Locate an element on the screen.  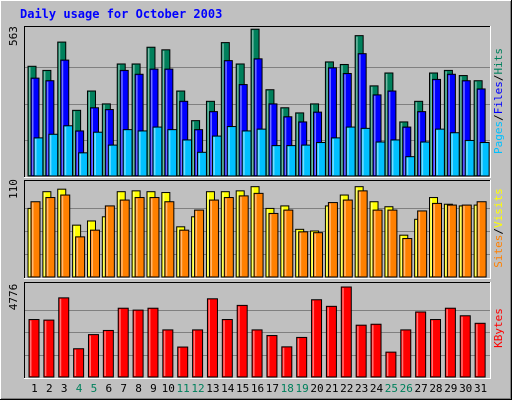
day-label-28: 28 is located at coordinates (435, 388).